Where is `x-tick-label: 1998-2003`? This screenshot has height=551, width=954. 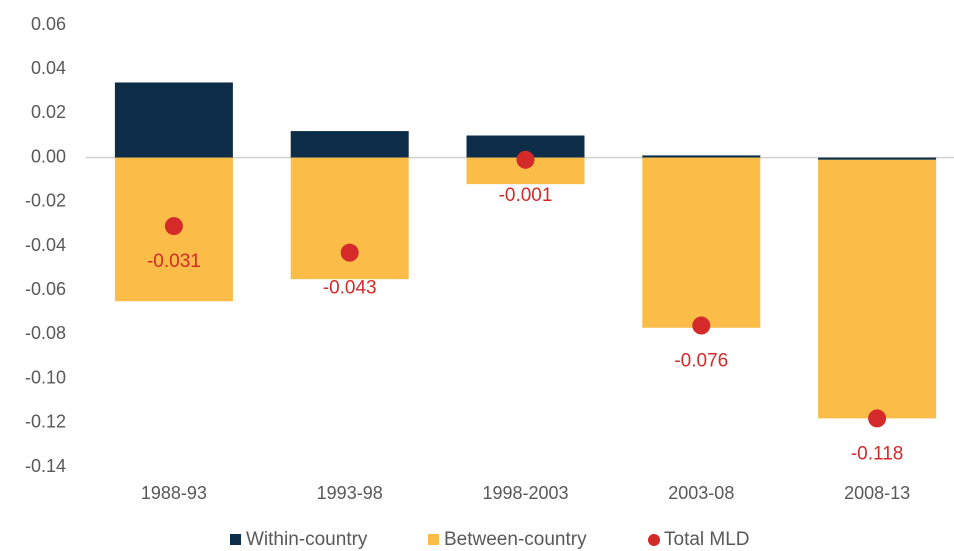
x-tick-label: 1998-2003 is located at coordinates (525, 493).